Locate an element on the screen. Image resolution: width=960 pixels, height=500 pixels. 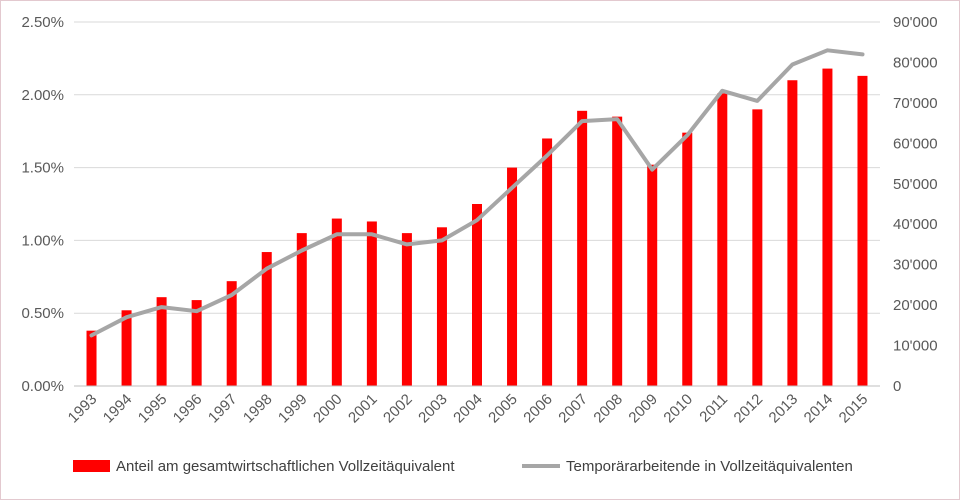
x-tick-label: 2002 is located at coordinates (398, 409).